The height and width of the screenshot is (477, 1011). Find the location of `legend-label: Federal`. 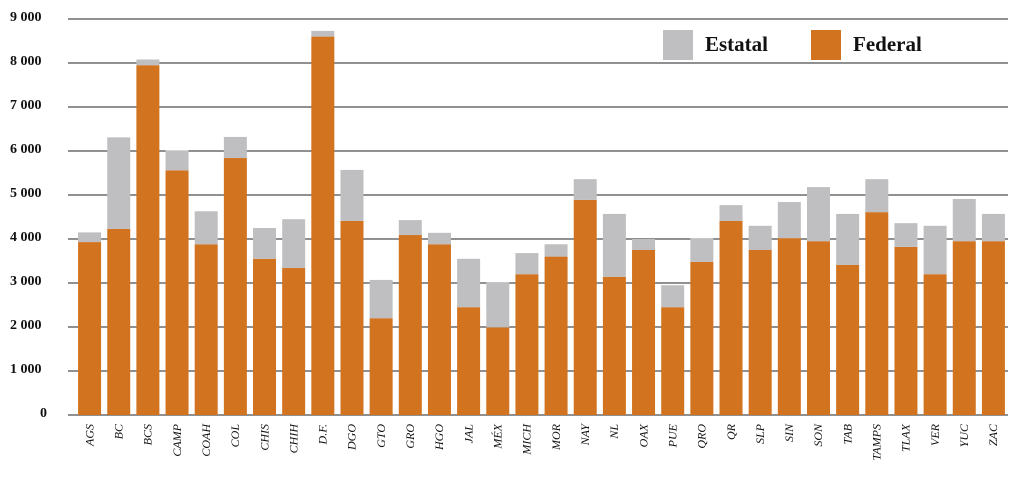

legend-label: Federal is located at coordinates (887, 44).